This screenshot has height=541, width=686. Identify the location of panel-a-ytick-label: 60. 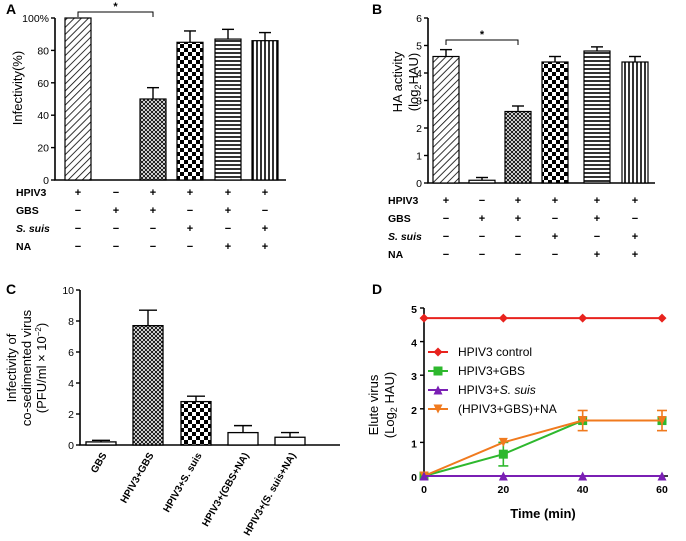
(43, 84).